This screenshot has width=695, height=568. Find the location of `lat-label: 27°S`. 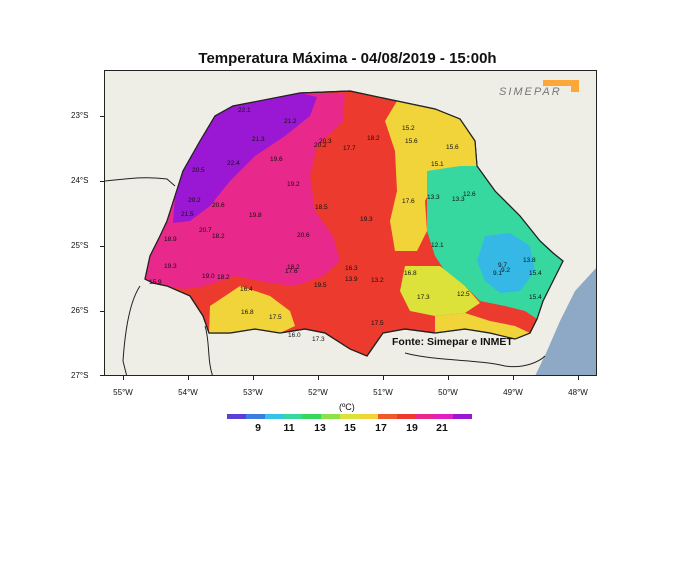

lat-label: 27°S is located at coordinates (80, 375).